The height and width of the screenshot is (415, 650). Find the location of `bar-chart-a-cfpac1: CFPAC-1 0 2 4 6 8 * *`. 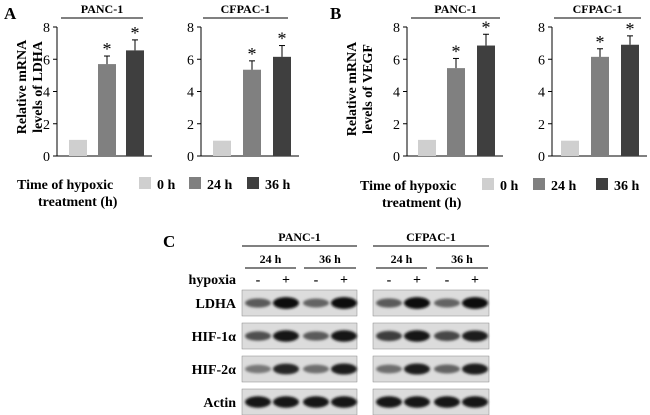

bar-chart-a-cfpac1: CFPAC-1 0 2 4 6 8 * * is located at coordinates (243, 83).